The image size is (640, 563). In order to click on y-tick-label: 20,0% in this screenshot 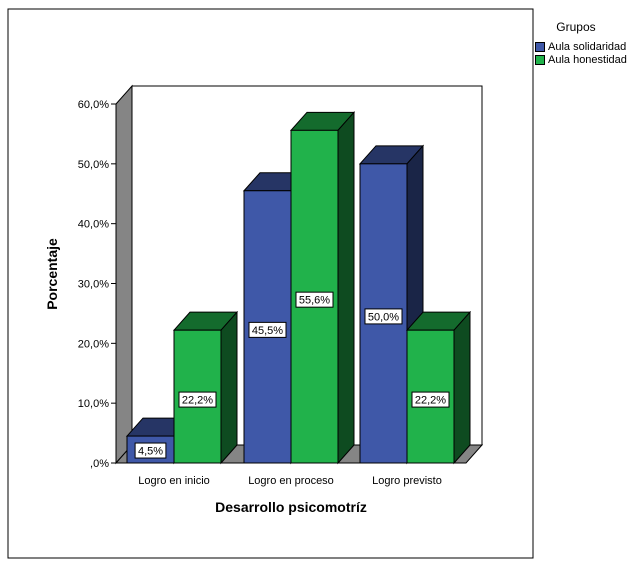, I will do `click(93, 344)`.